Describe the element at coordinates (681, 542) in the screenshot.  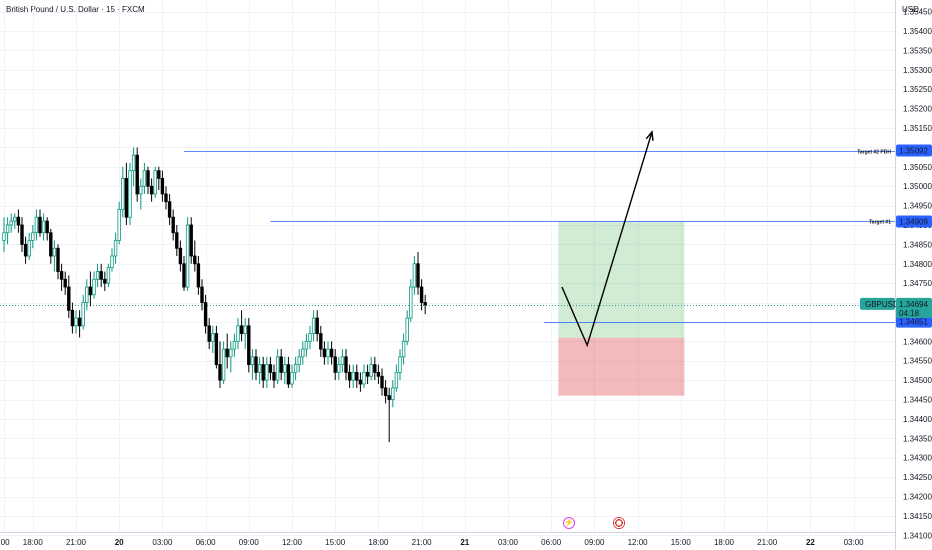
I see `time-tick-label: 15:00` at that location.